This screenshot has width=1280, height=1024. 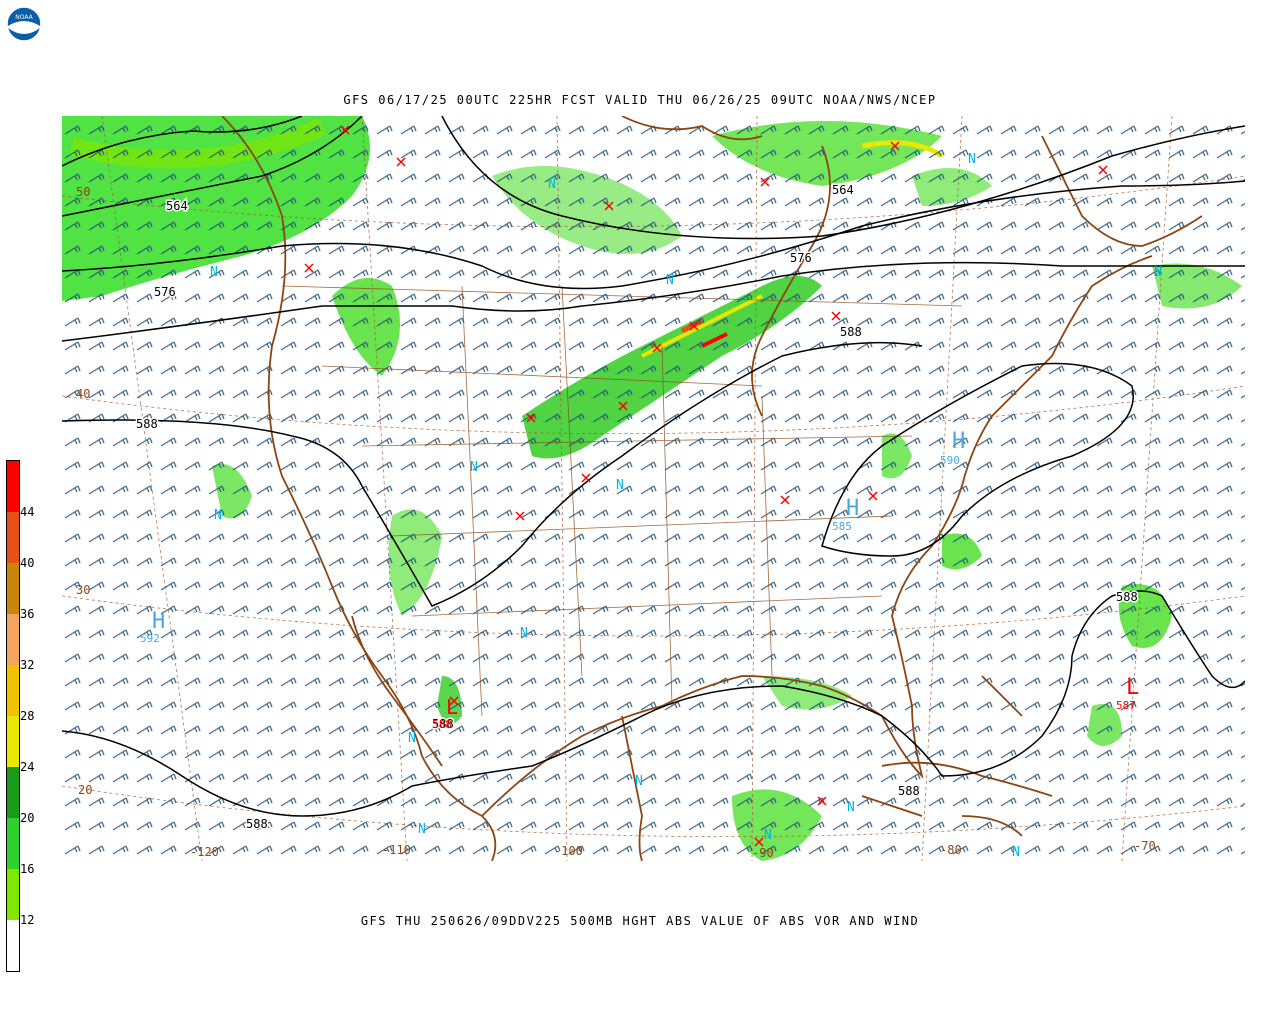 What do you see at coordinates (24, 17) in the screenshot?
I see `logo-text: NOAA` at bounding box center [24, 17].